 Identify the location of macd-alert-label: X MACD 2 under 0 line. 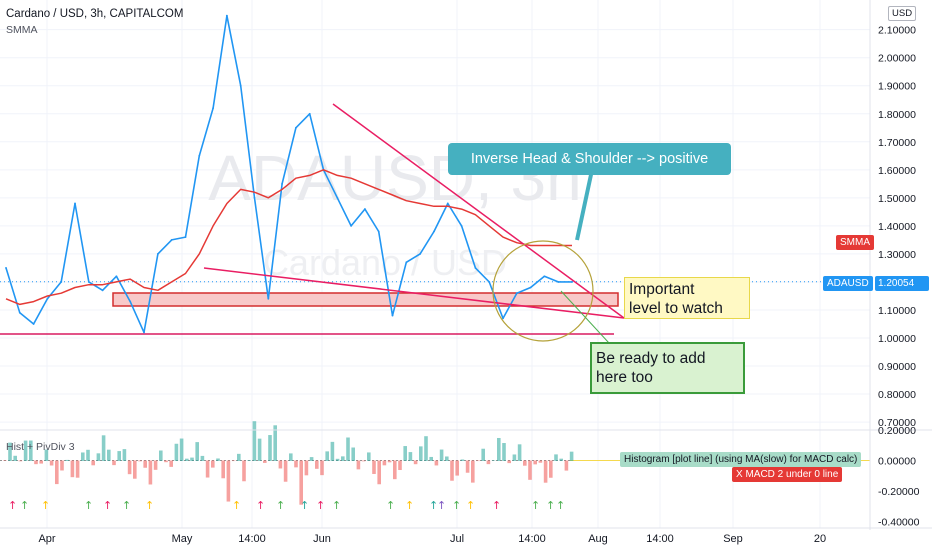
(787, 474).